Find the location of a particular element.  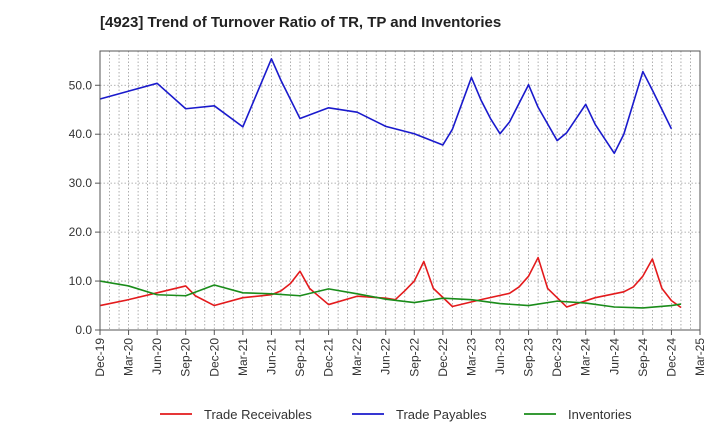

x-tick-label: Dec-20 is located at coordinates (214, 357).